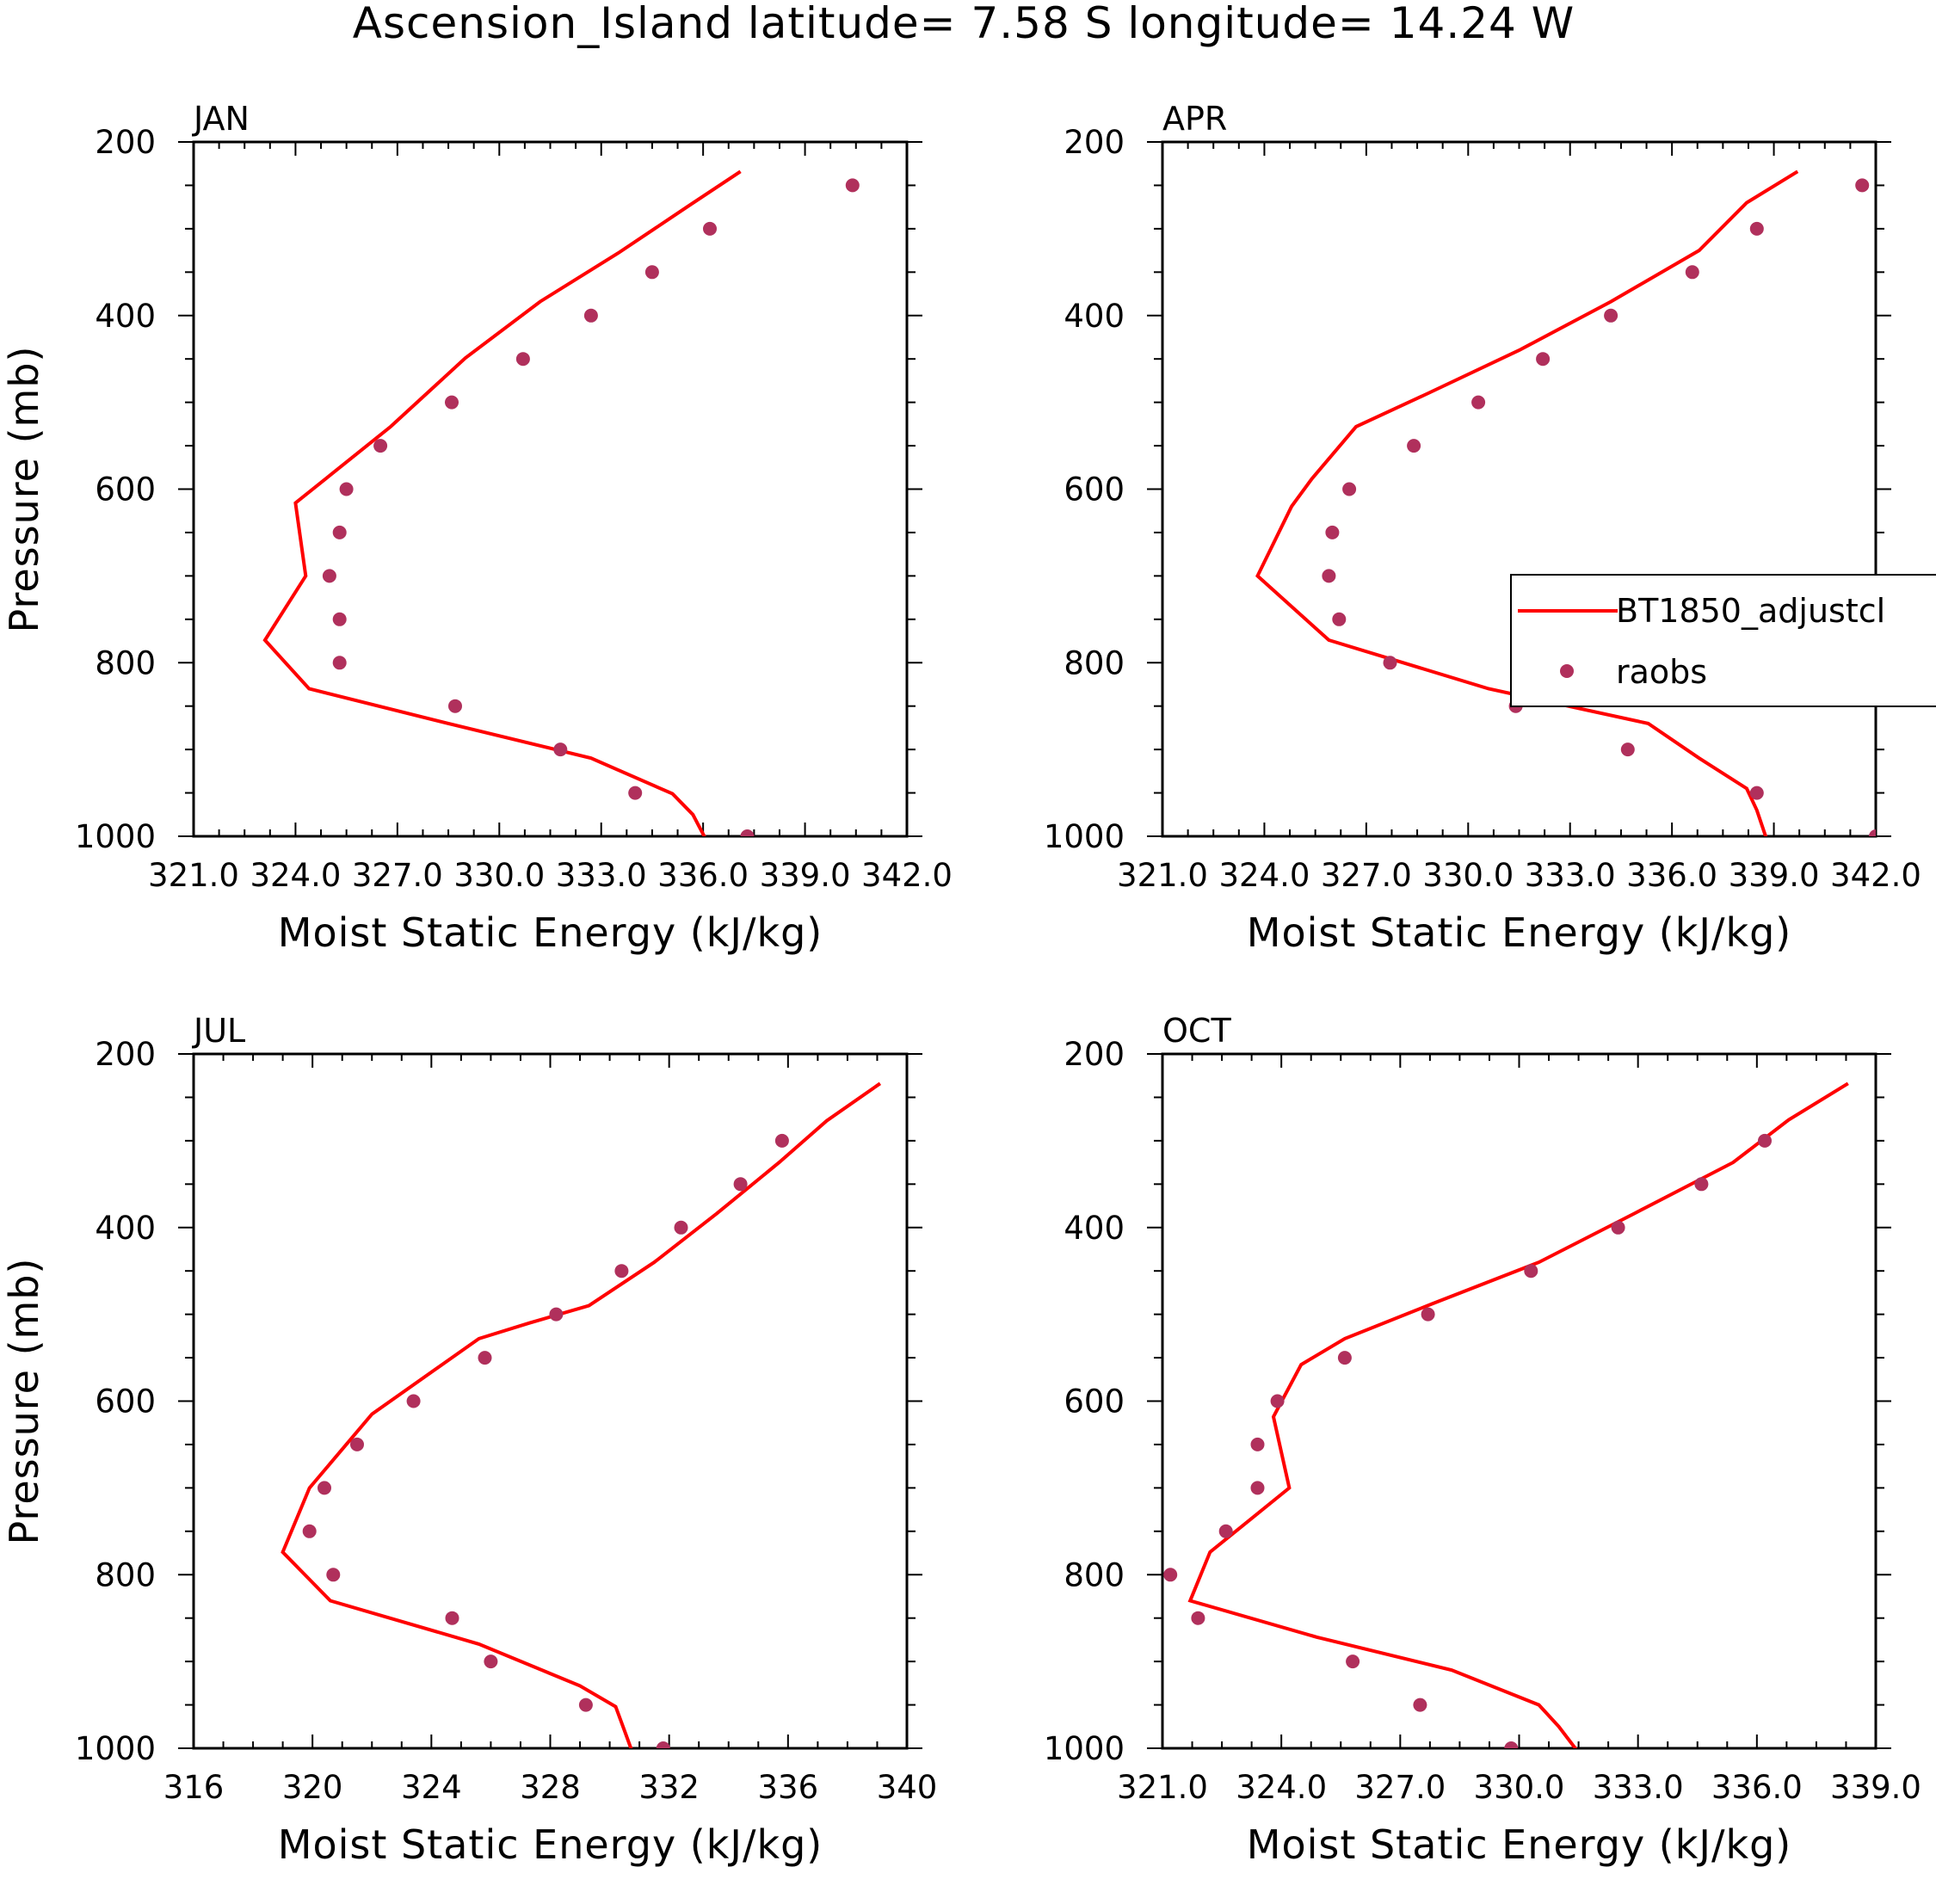 This screenshot has height=1904, width=1936. What do you see at coordinates (1750, 611) in the screenshot?
I see `legend-label-model: BT1850_adjustcl` at bounding box center [1750, 611].